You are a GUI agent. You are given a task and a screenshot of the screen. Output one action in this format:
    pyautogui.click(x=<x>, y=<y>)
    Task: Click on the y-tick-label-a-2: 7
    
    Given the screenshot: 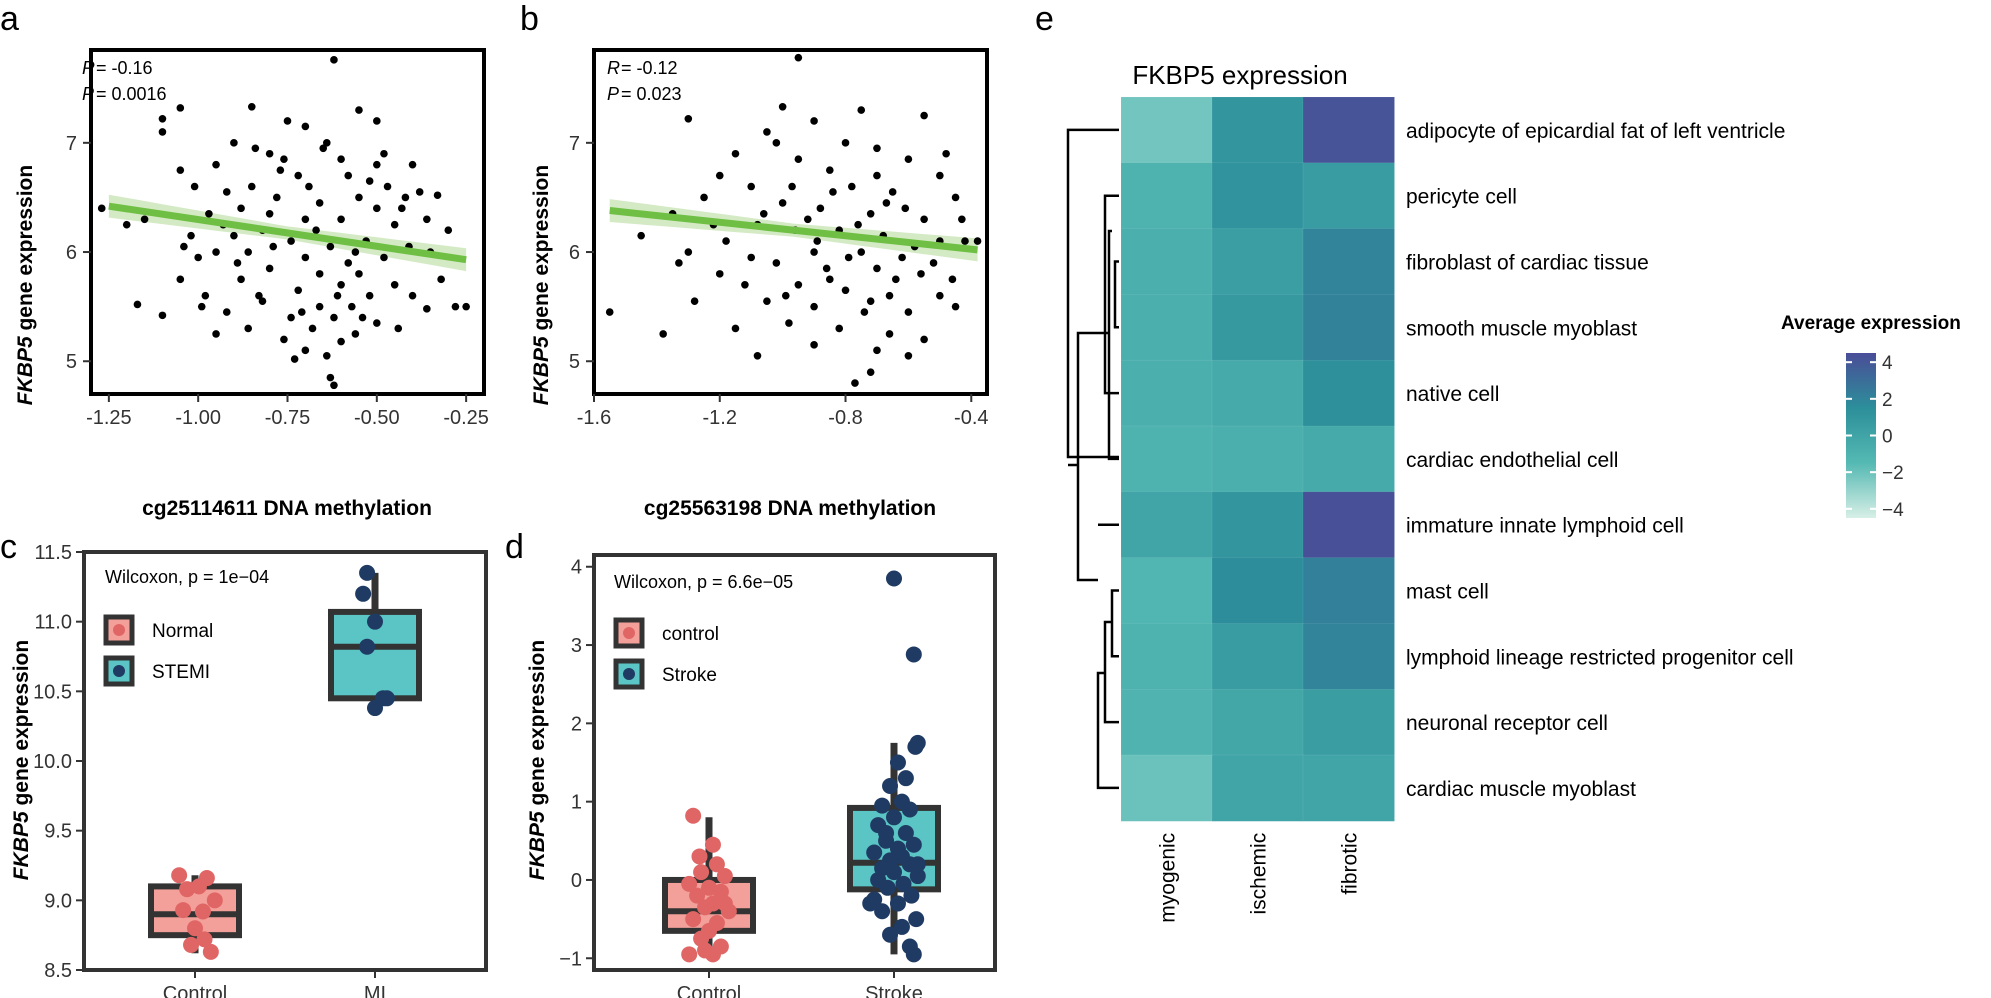 What is the action you would take?
    pyautogui.click(x=71, y=144)
    